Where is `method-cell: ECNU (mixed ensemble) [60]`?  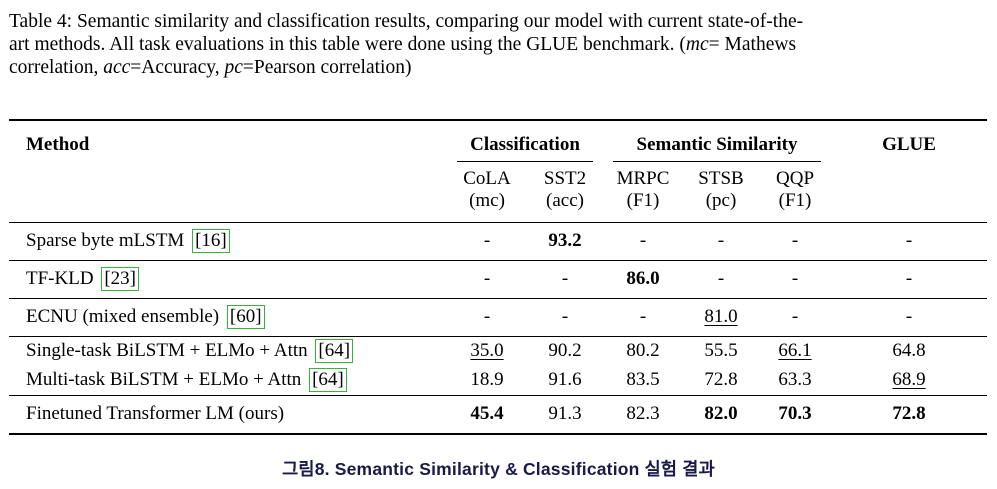
method-cell: ECNU (mixed ensemble) [60] is located at coordinates (228, 318).